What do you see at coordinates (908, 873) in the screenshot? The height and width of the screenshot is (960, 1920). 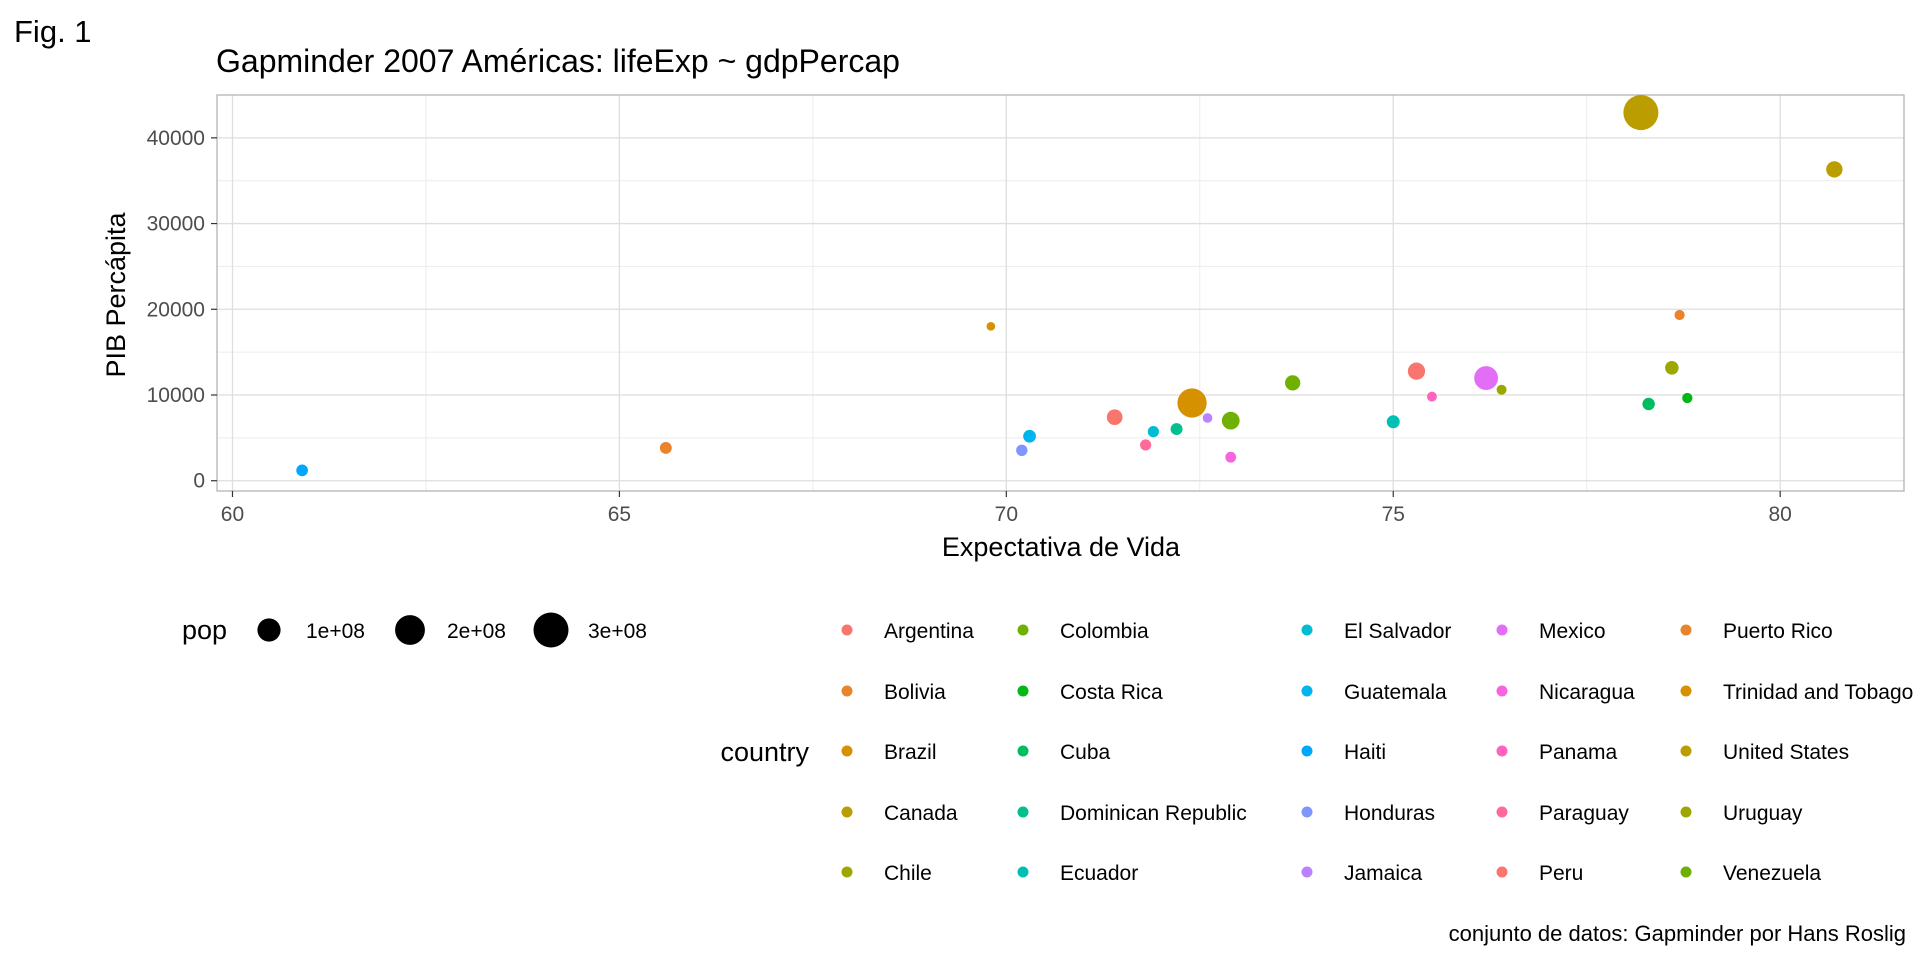 I see `color-legend-label: Chile` at bounding box center [908, 873].